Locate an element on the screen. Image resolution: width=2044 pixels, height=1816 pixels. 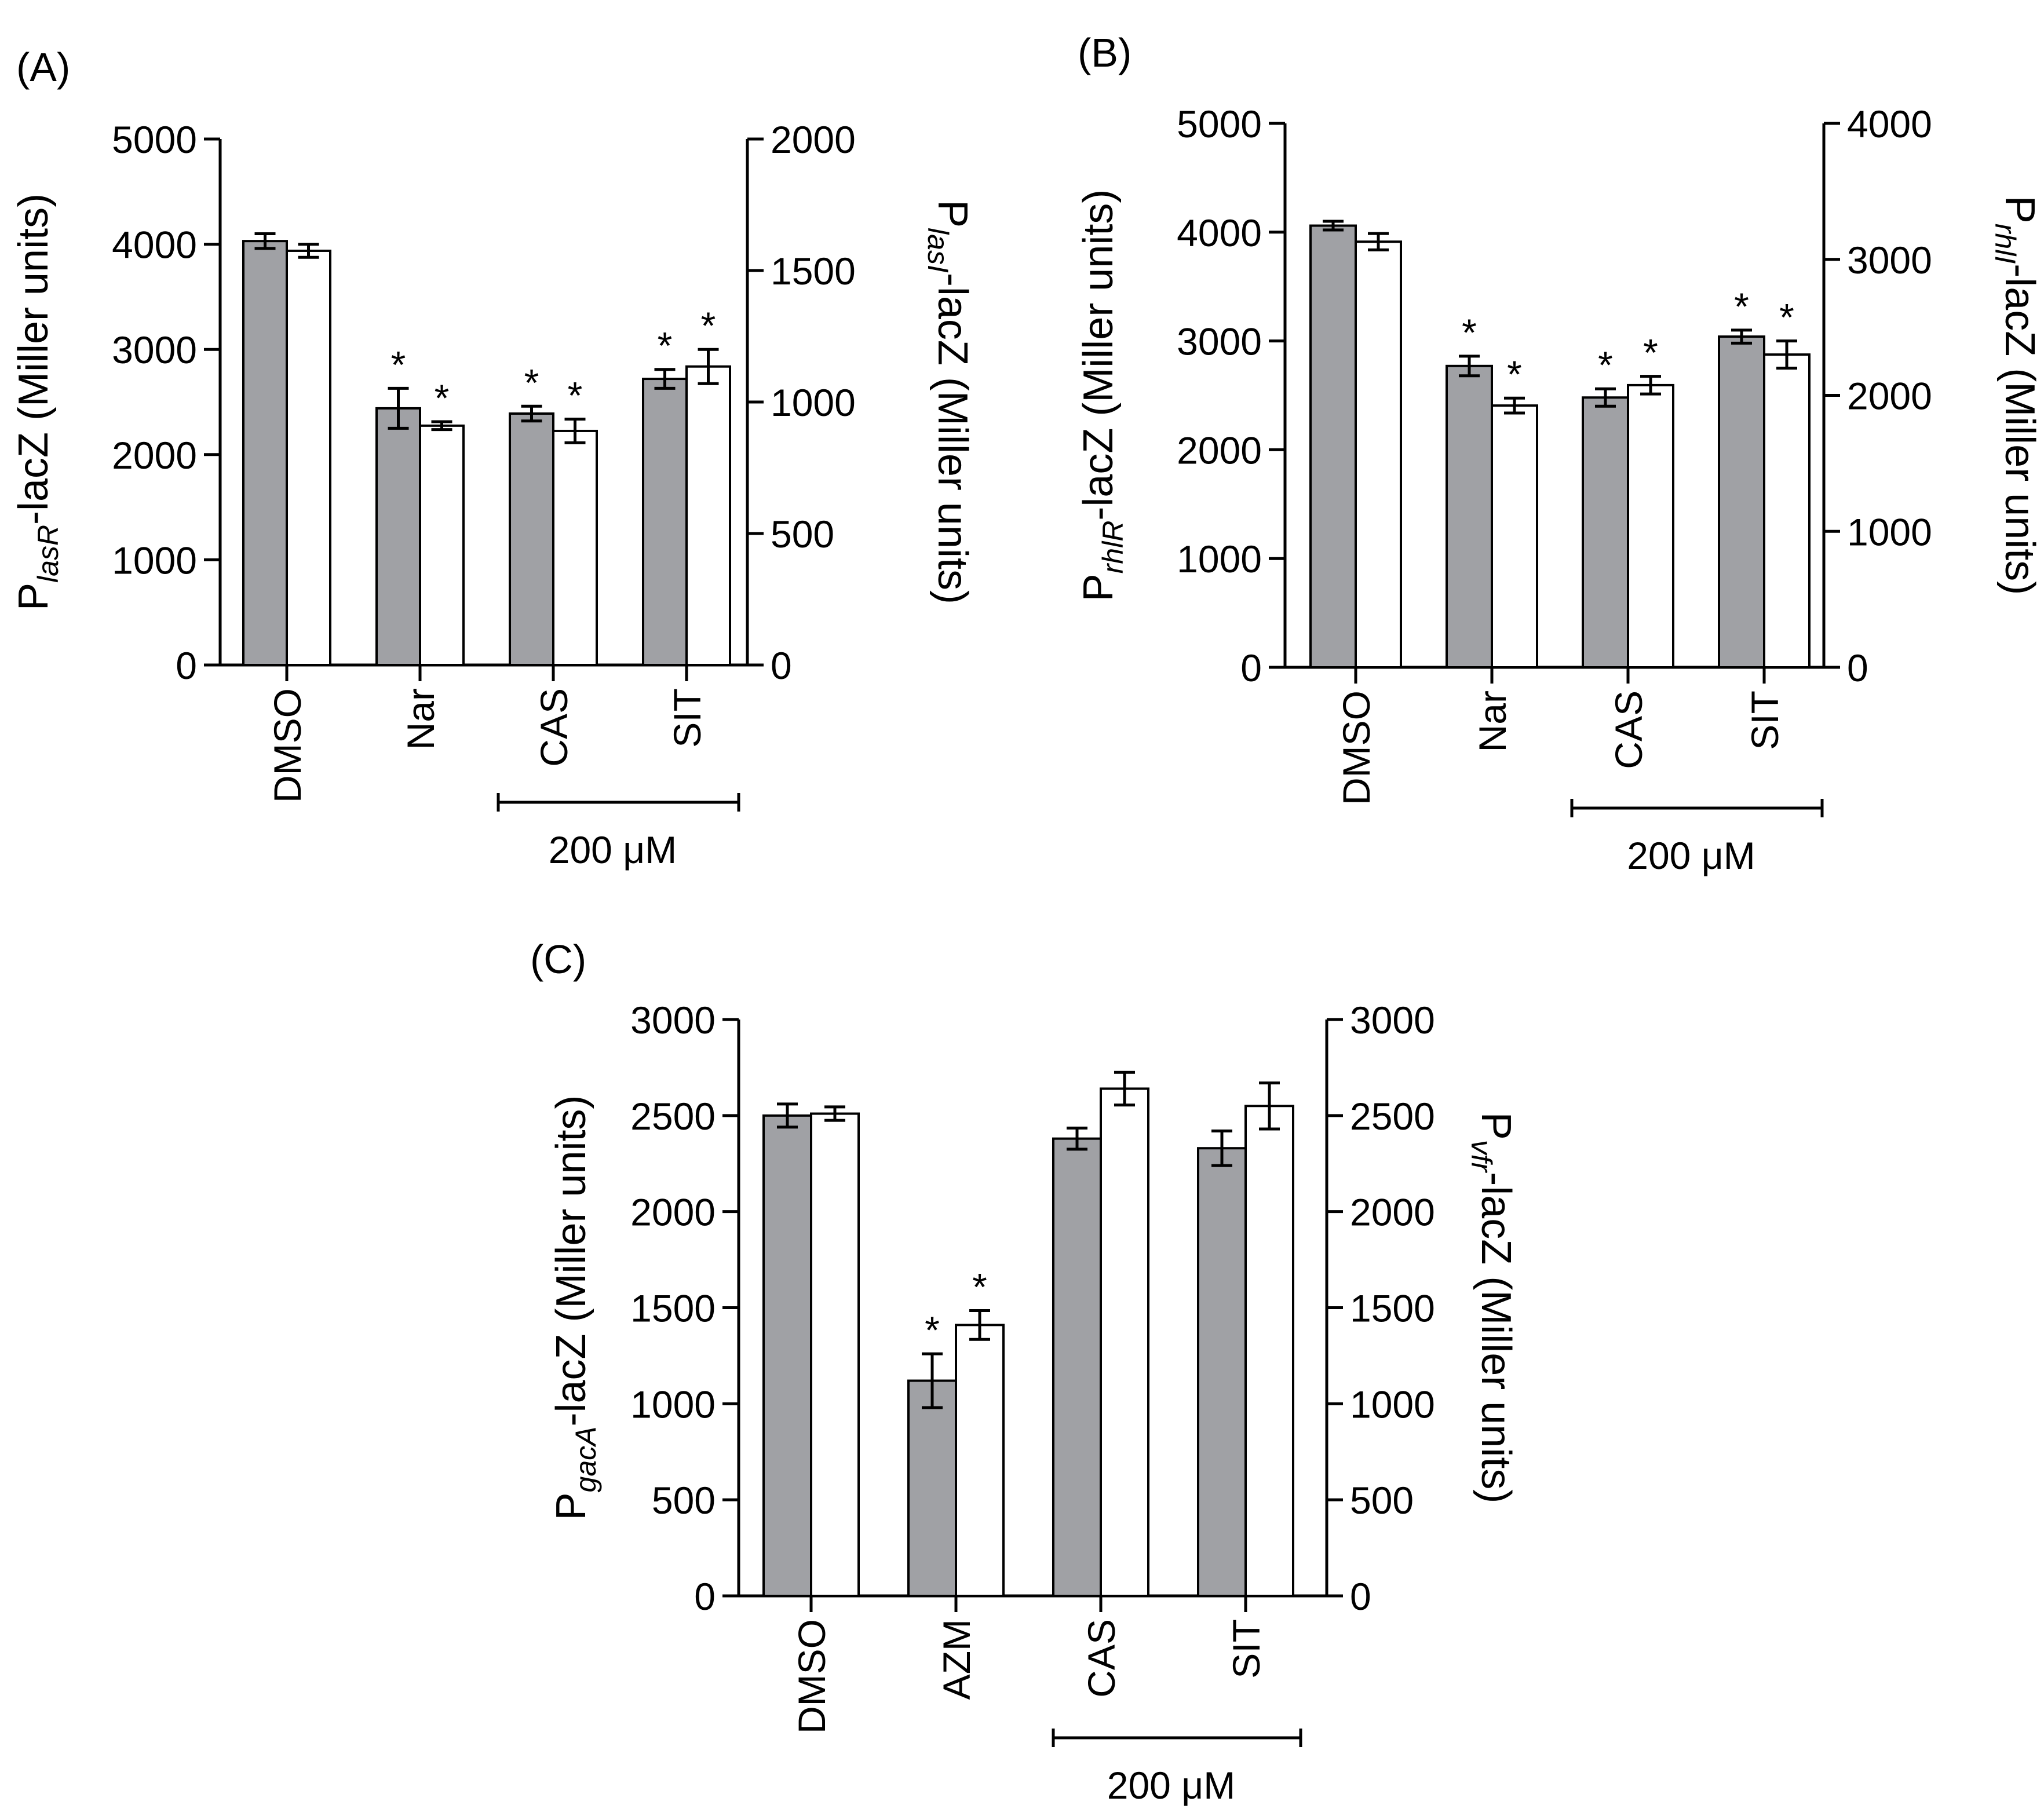
axis-title-subscript: lasR is located at coordinates (48, 554).